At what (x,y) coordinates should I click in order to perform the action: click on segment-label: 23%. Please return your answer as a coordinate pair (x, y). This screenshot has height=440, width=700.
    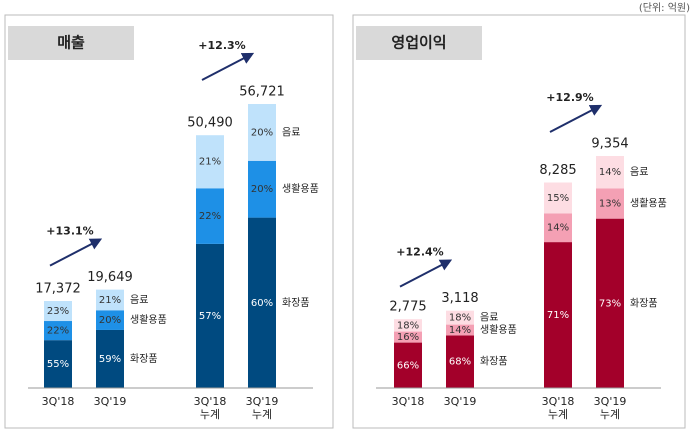
    Looking at the image, I should click on (58, 311).